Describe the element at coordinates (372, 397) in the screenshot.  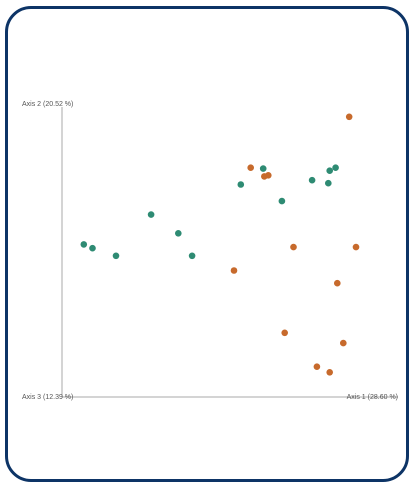
I see `axis-1-label: Axis 1 (28.60 %)` at that location.